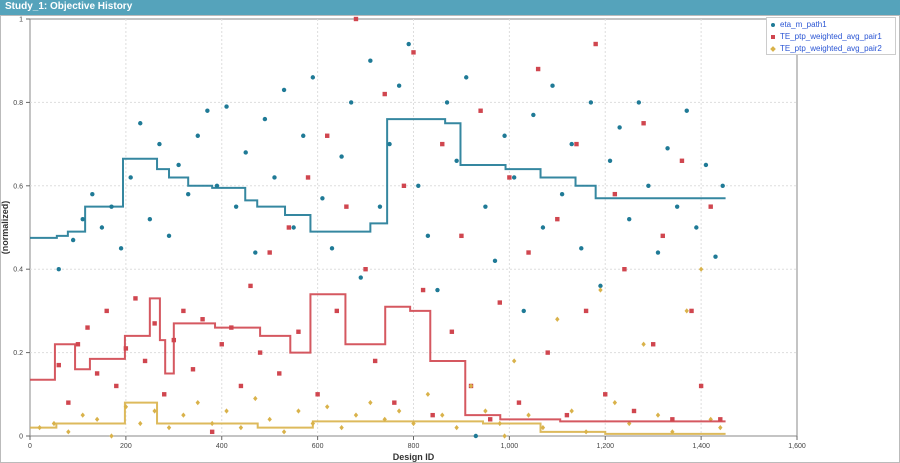  What do you see at coordinates (414, 446) in the screenshot?
I see `x-tick-label: 800` at bounding box center [414, 446].